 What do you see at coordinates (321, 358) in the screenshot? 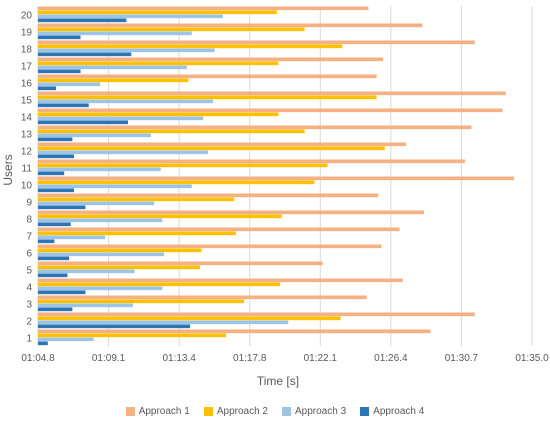
I see `x-tick-label: 01:22.1` at bounding box center [321, 358].